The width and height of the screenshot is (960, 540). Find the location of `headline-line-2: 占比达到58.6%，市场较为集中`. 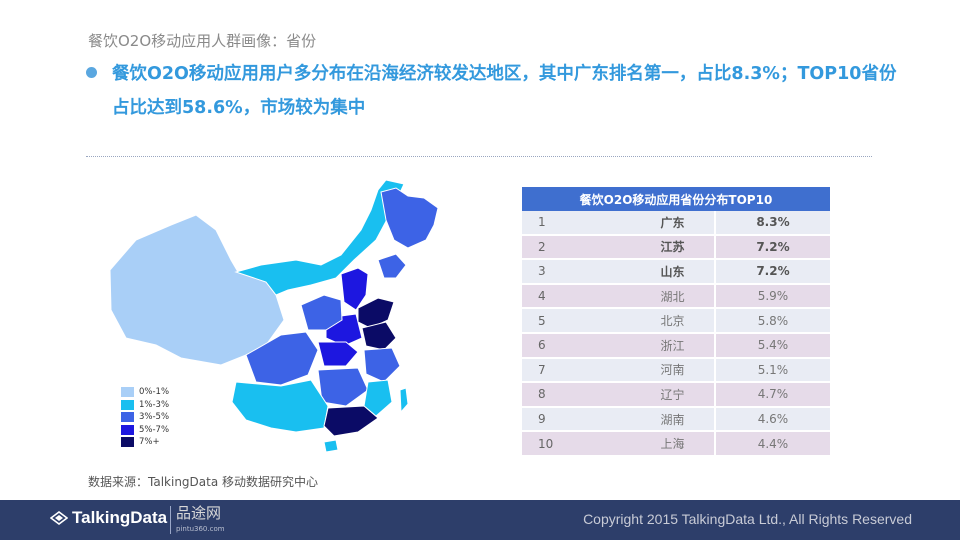

headline-line-2: 占比达到58.6%，市场较为集中 is located at coordinates (239, 108).